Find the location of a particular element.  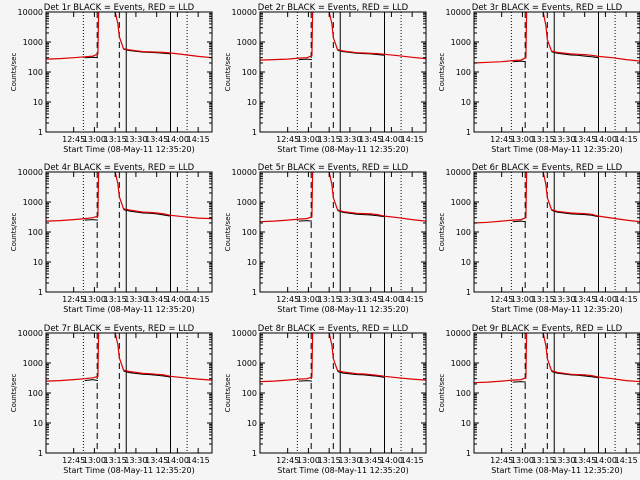

panel-title: Det 1r BLACK = Events, RED = LLD is located at coordinates (119, 8).